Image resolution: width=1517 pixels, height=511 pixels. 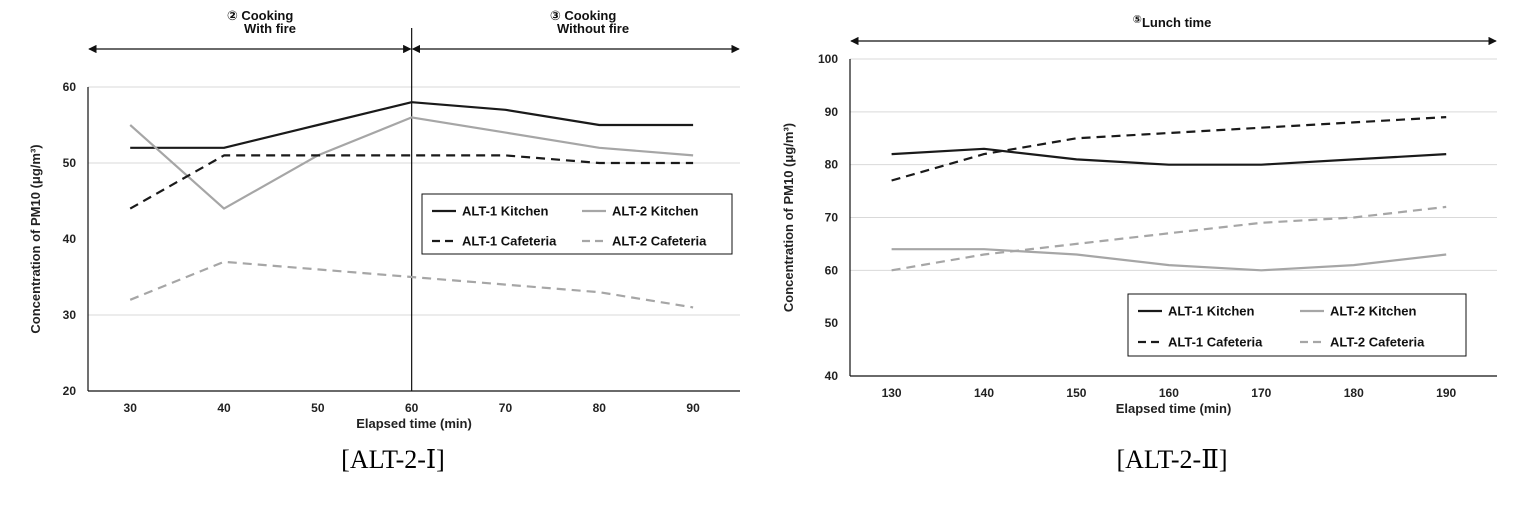 What do you see at coordinates (224, 408) in the screenshot?
I see `x-tick-label: 40` at bounding box center [224, 408].